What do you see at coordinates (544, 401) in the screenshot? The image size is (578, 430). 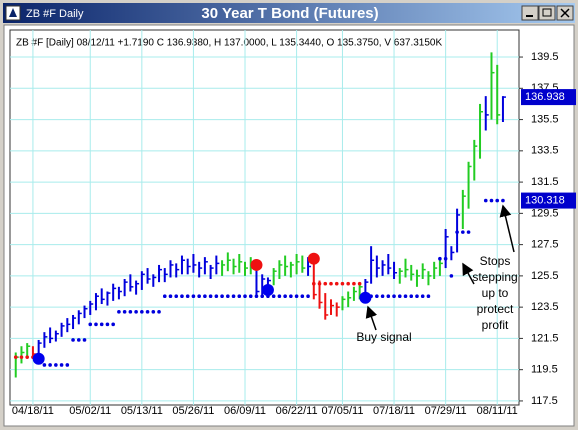 I see `y-tick-label: 117.5` at bounding box center [544, 401].